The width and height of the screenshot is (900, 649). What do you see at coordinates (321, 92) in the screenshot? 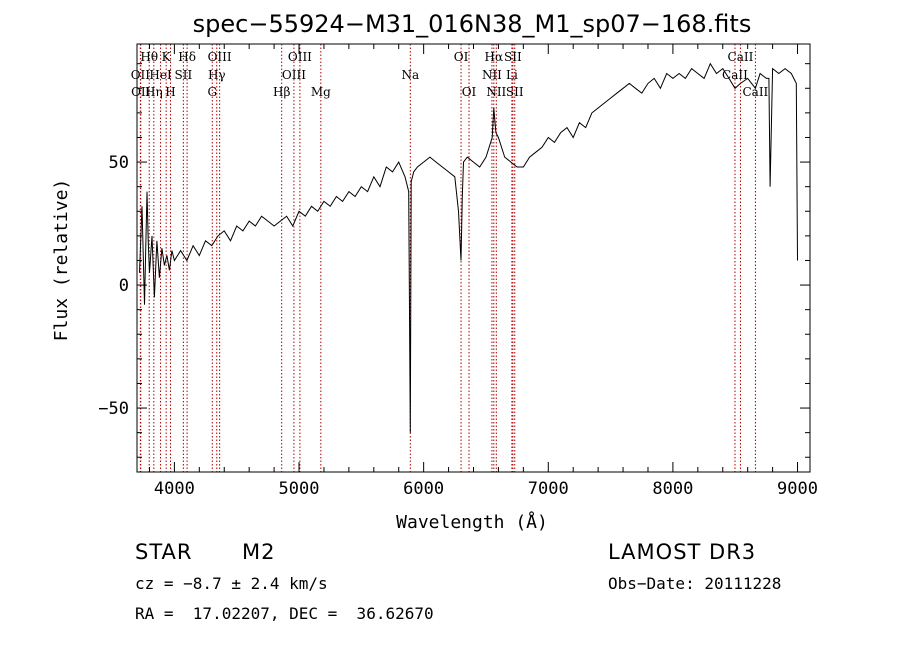
I see `line-annotation-label: Mg` at bounding box center [321, 92].